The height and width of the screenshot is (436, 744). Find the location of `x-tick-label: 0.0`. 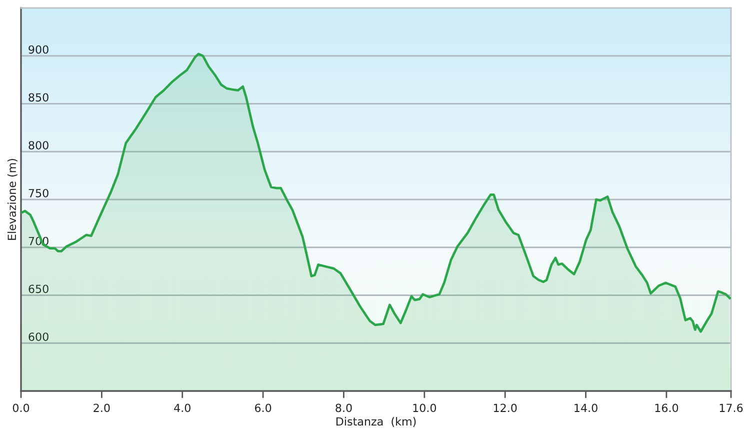

x-tick-label: 0.0 is located at coordinates (21, 408).